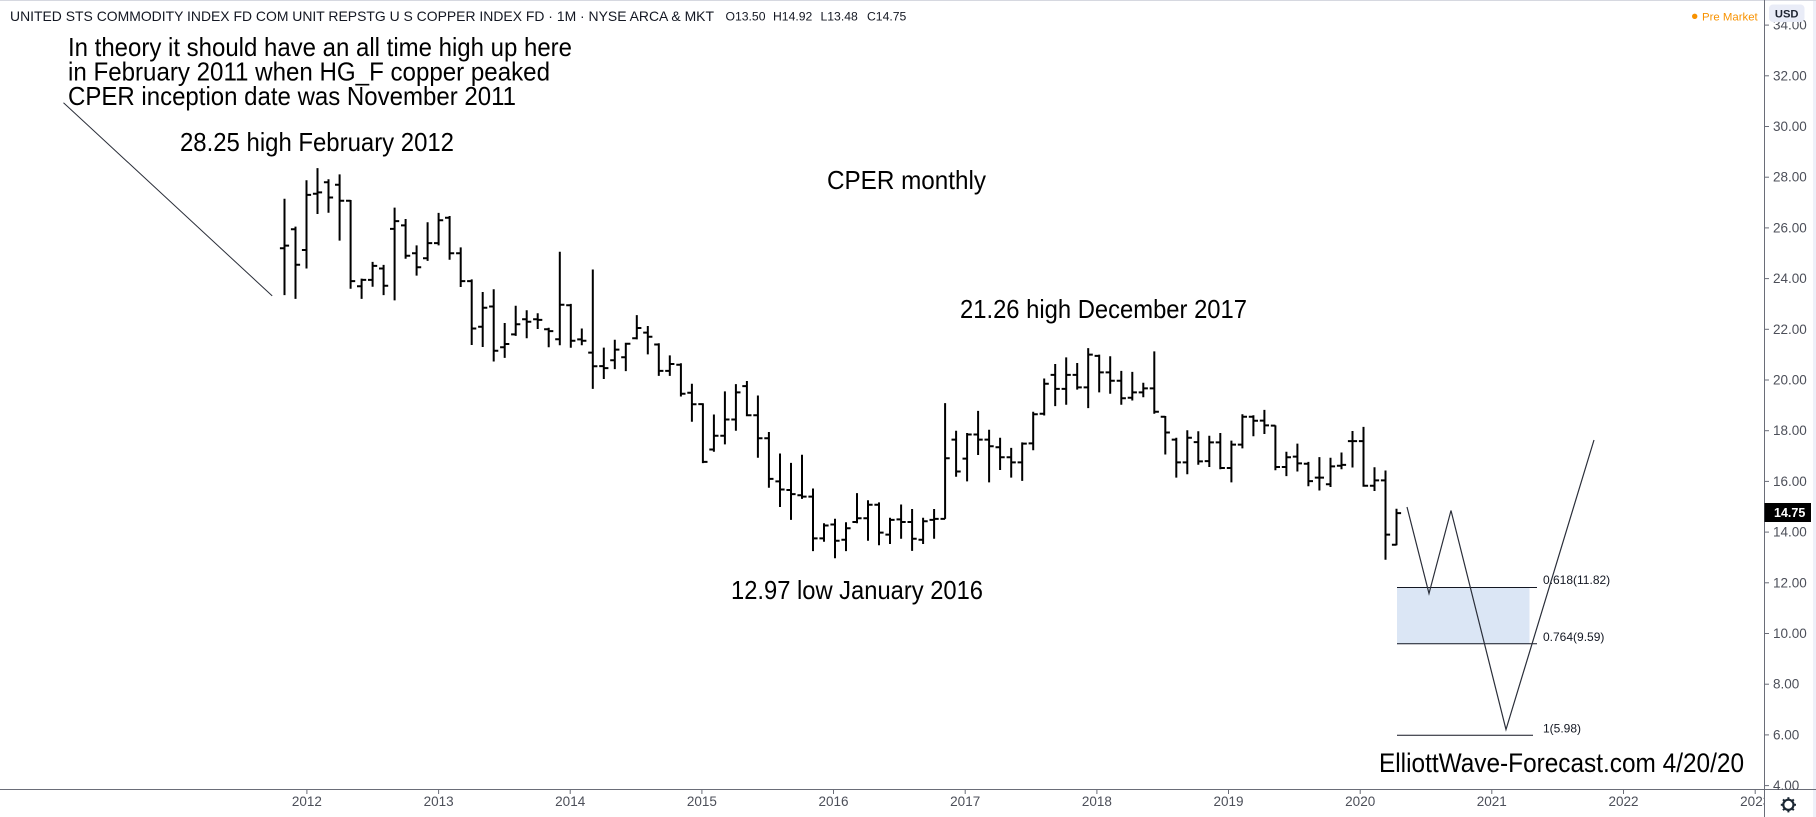  Describe the element at coordinates (1790, 177) in the screenshot. I see `svg-text: 28.00` at that location.